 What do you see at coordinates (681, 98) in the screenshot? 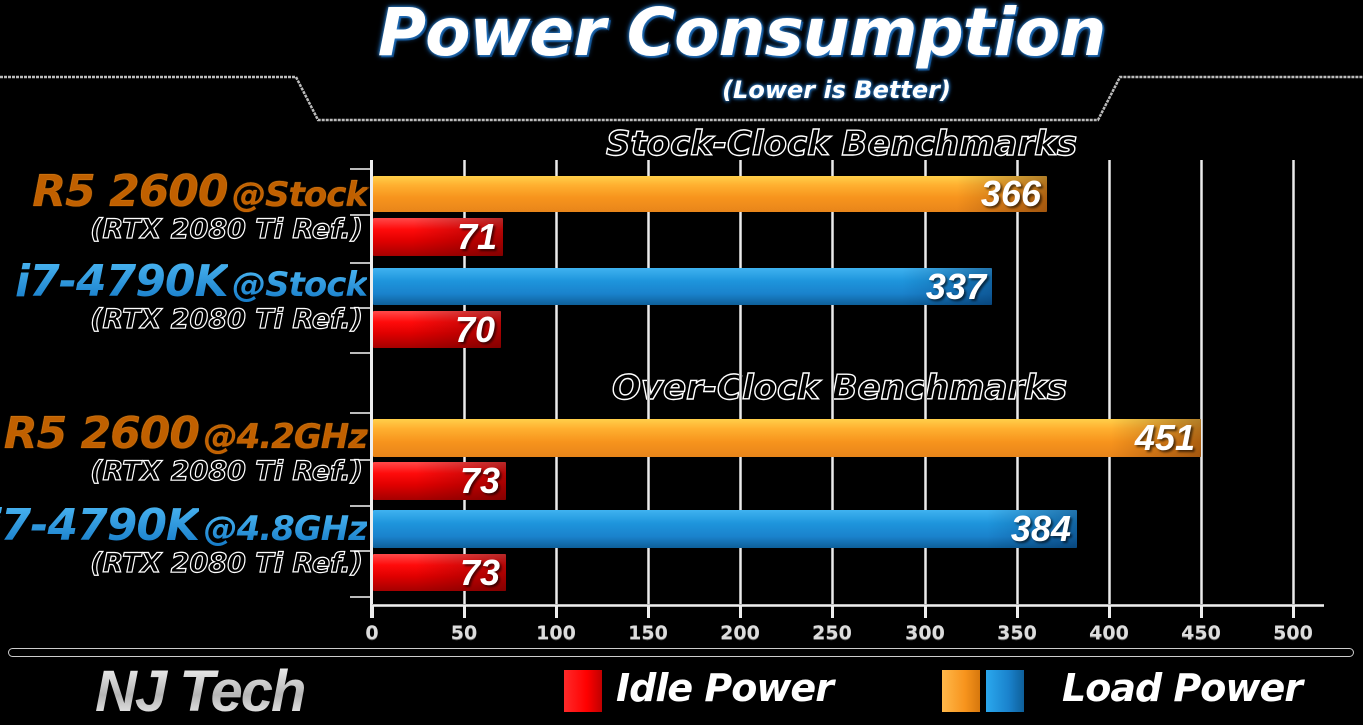
I see `header-frame` at bounding box center [681, 98].